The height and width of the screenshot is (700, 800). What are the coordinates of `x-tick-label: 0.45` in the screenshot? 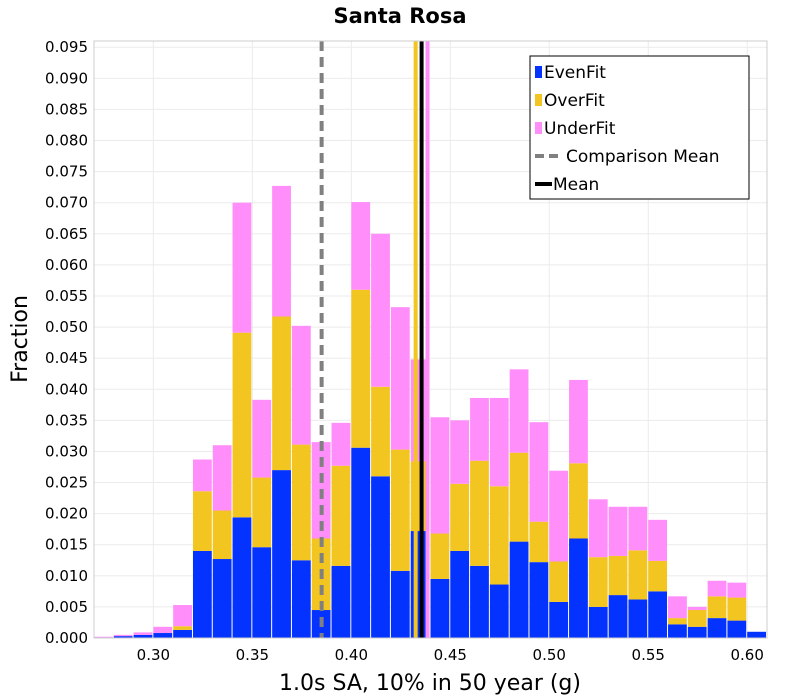 It's located at (450, 655).